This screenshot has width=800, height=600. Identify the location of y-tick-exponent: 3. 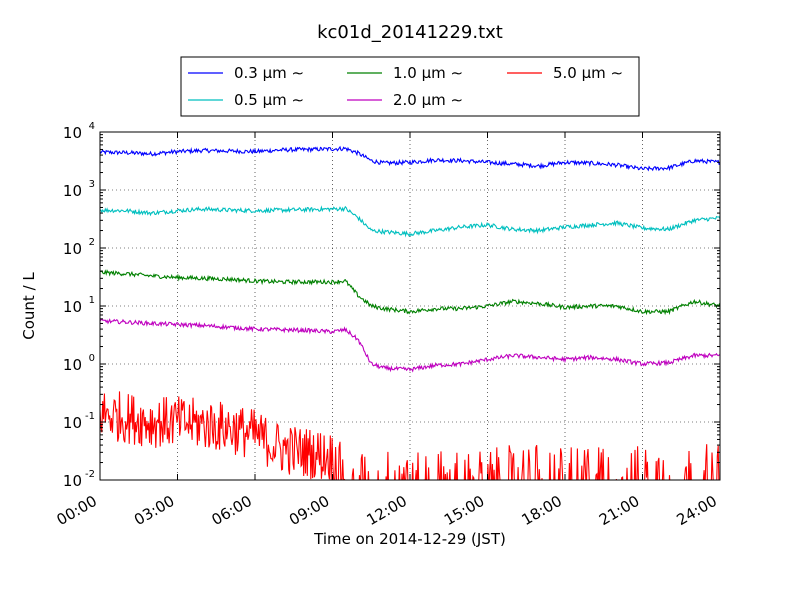
(92, 184).